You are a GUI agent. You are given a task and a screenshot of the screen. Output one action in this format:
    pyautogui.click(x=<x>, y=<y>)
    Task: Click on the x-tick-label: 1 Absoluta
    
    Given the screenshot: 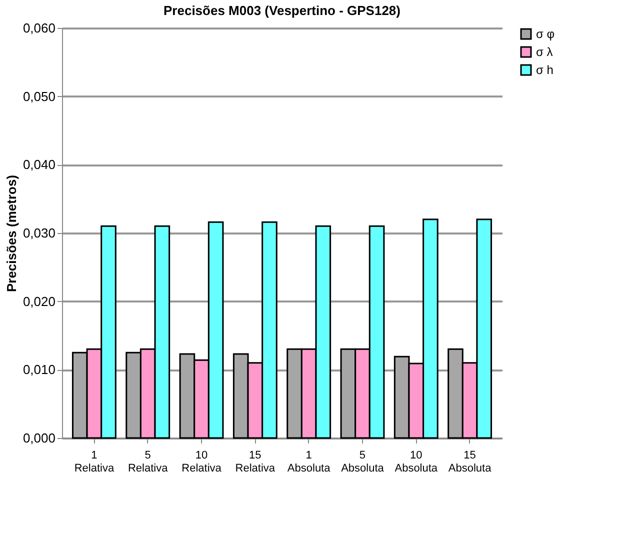 What is the action you would take?
    pyautogui.click(x=309, y=462)
    